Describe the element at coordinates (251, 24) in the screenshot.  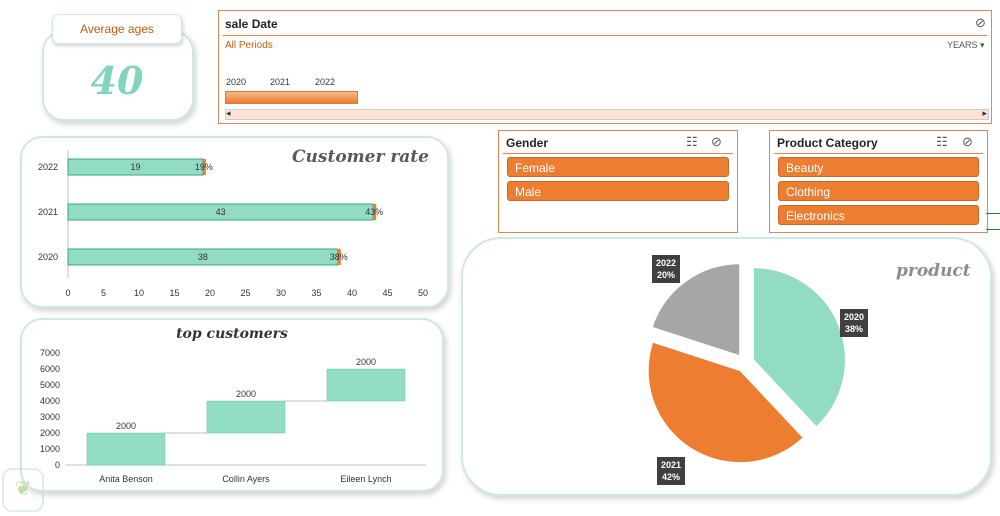
I see `timeline-title: sale Date` at that location.